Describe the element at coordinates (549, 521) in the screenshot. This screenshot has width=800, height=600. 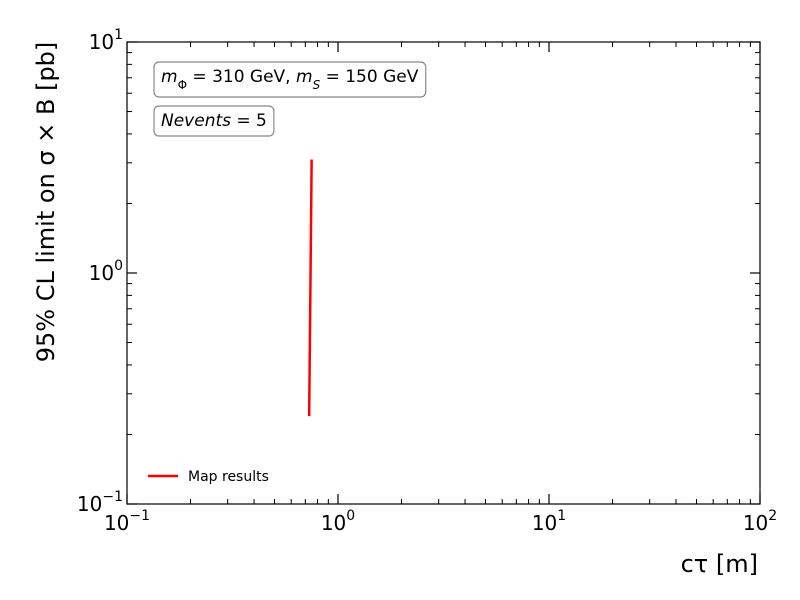
I see `x-tick-label: 10¹` at that location.